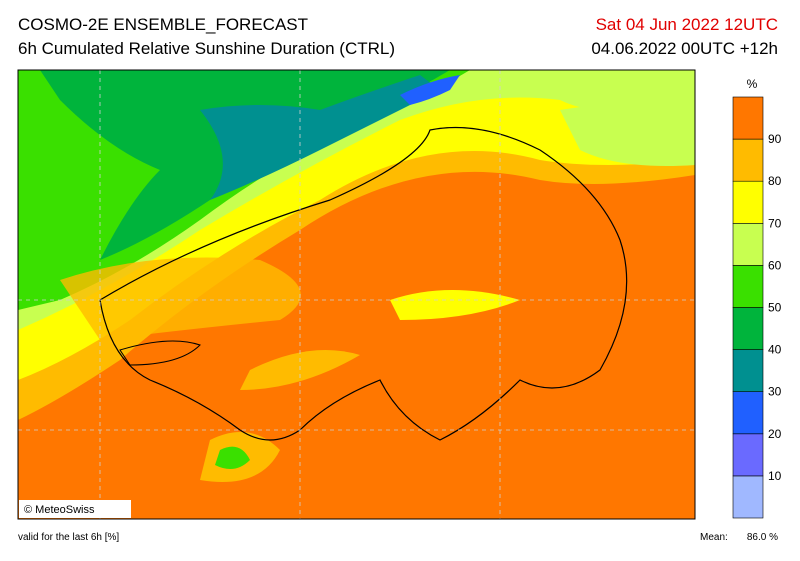 The image size is (800, 561). Describe the element at coordinates (775, 308) in the screenshot. I see `colorbar-tick-label: 50` at that location.